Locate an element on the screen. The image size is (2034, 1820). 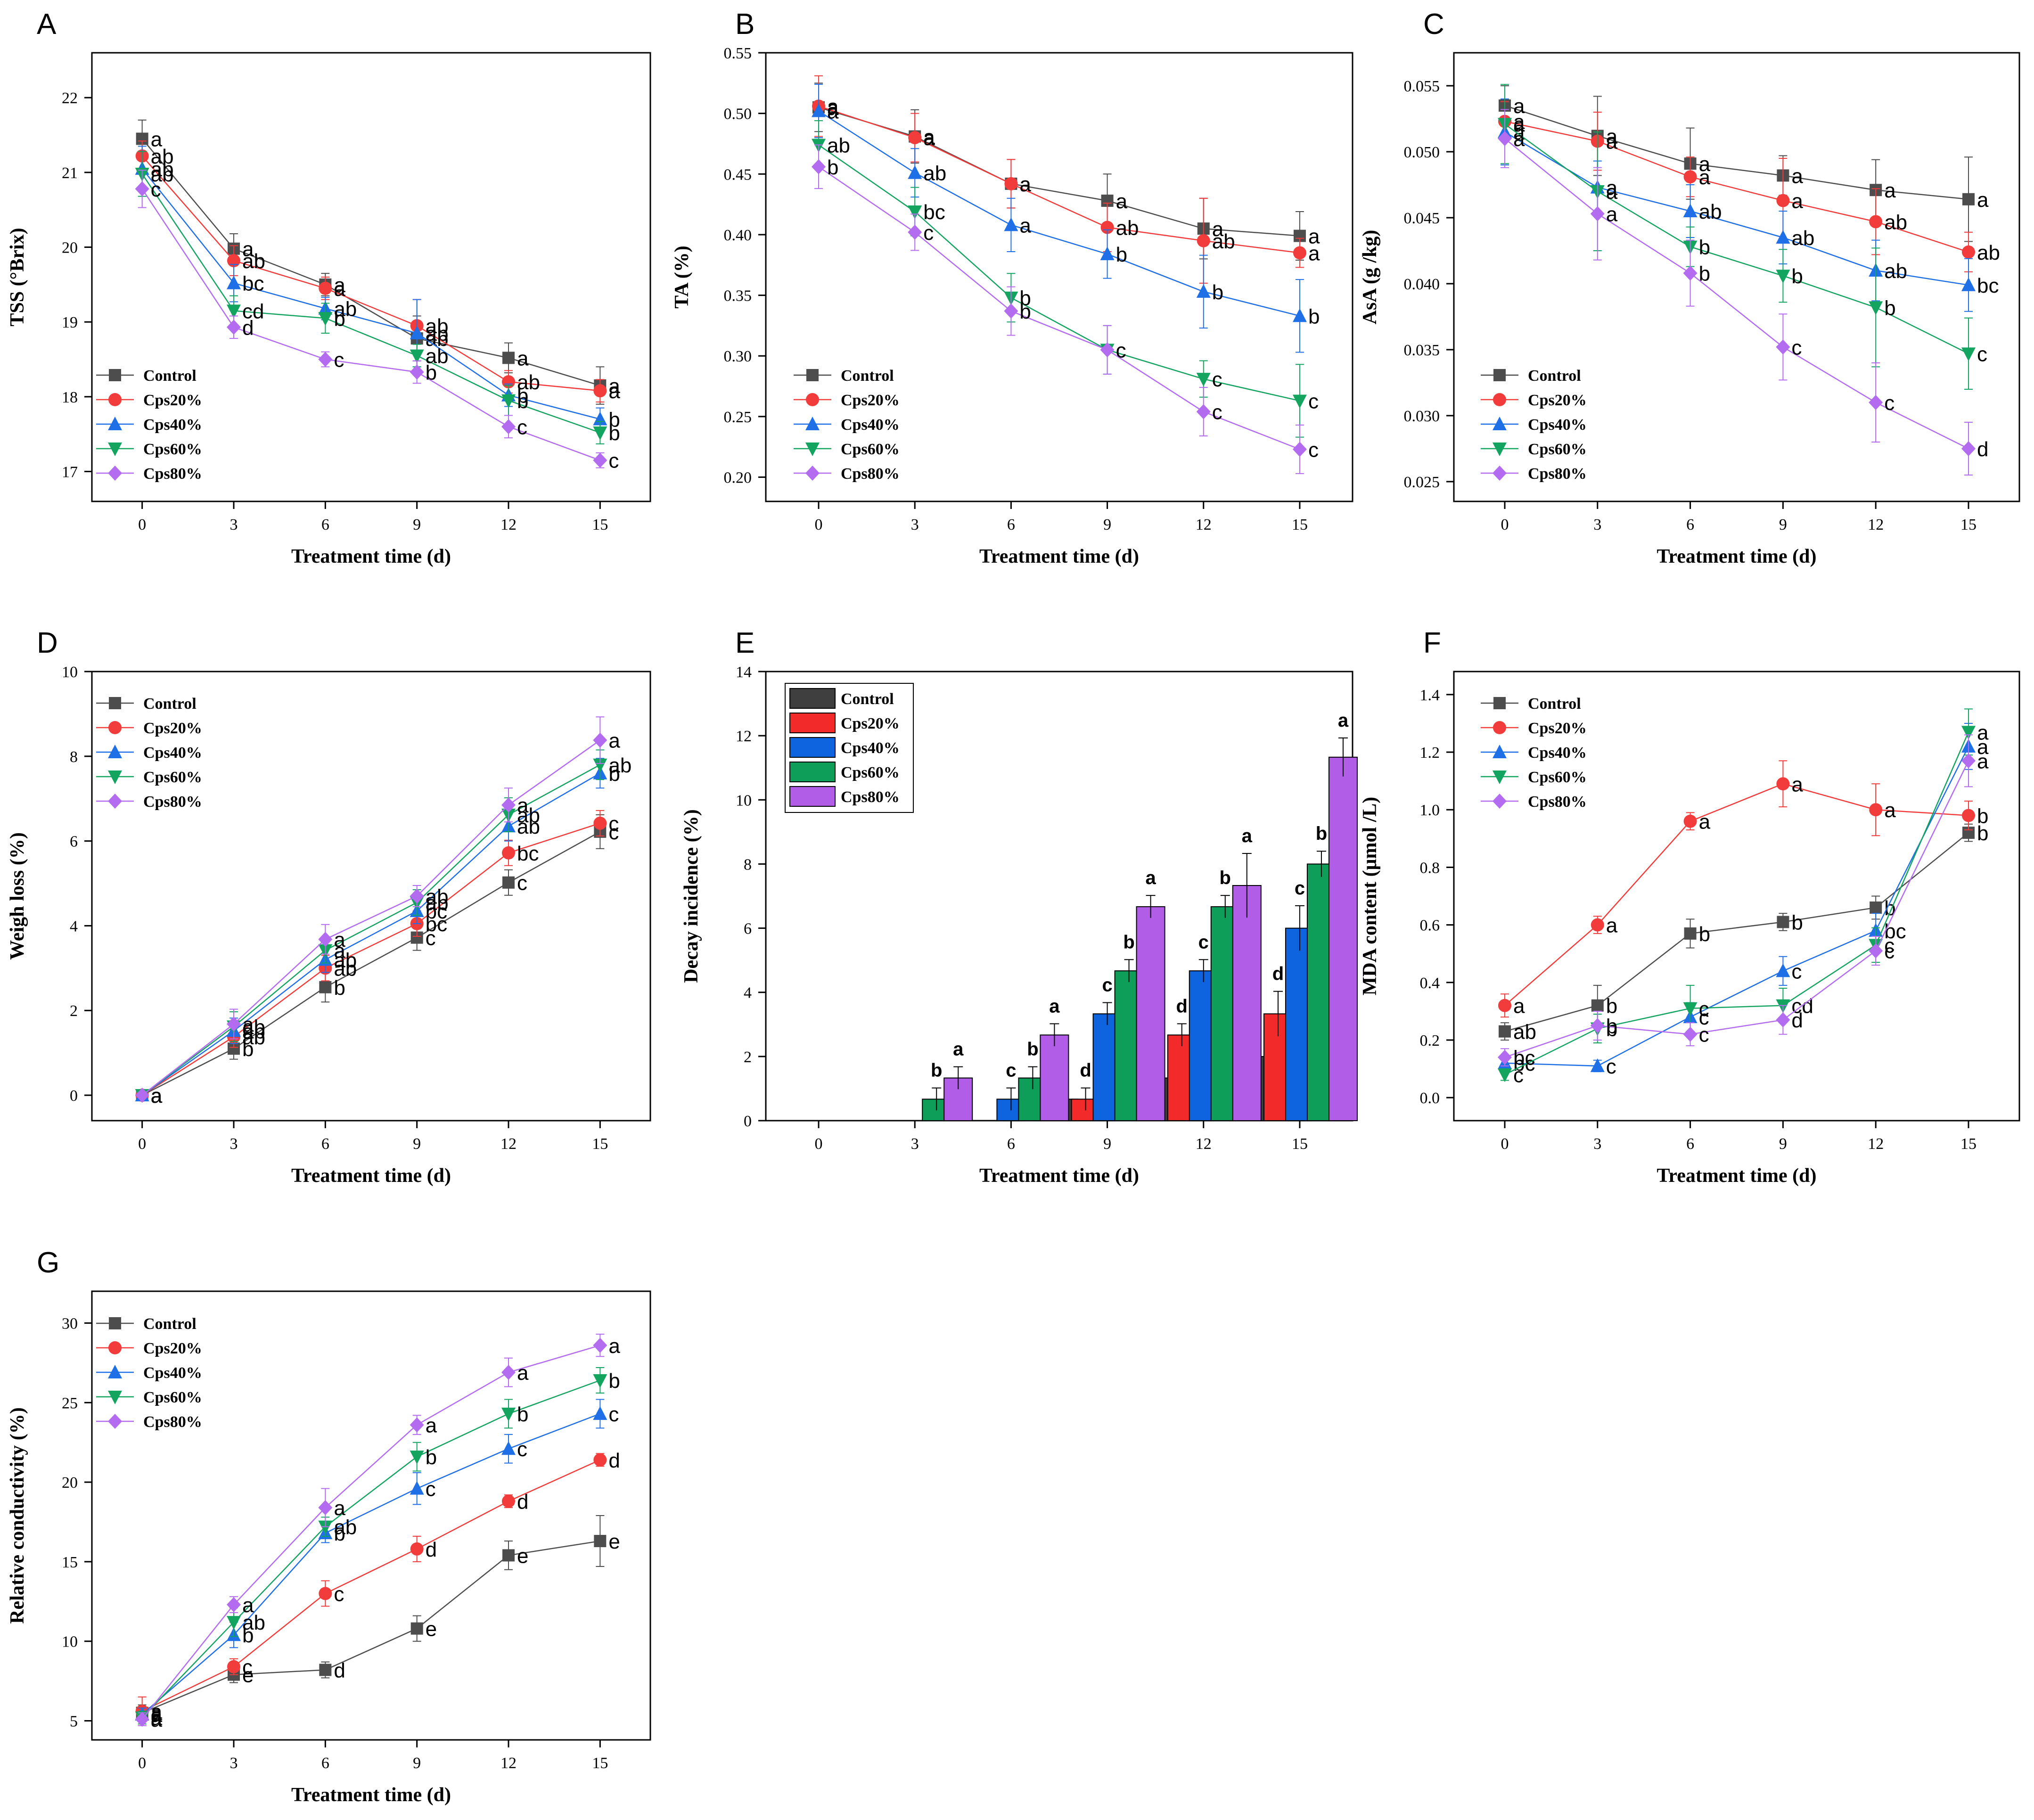
y-tick-label: 0.040 is located at coordinates (1422, 284).